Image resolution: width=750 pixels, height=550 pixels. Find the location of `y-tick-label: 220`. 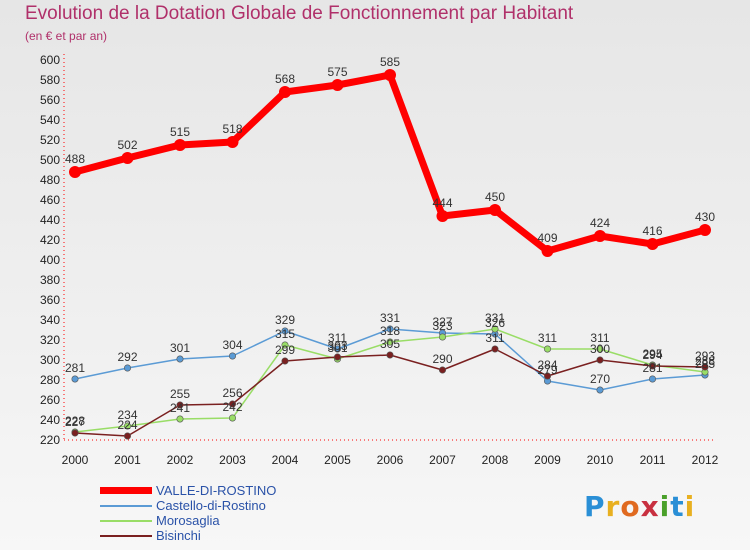

y-tick-label: 220 is located at coordinates (50, 440).